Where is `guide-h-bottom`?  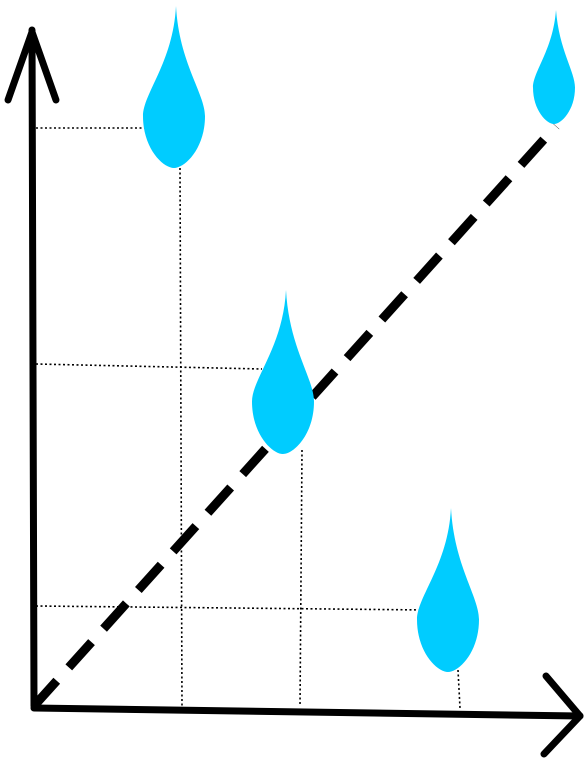
guide-h-bottom is located at coordinates (232, 608).